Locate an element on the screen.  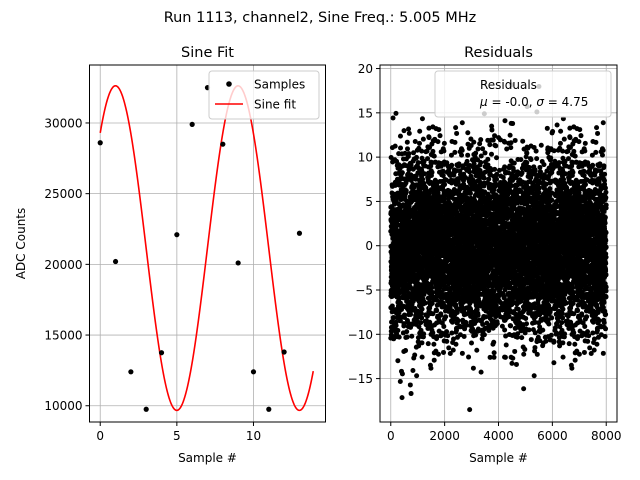
sine-fit-xlabel: Sample # is located at coordinates (207, 458).